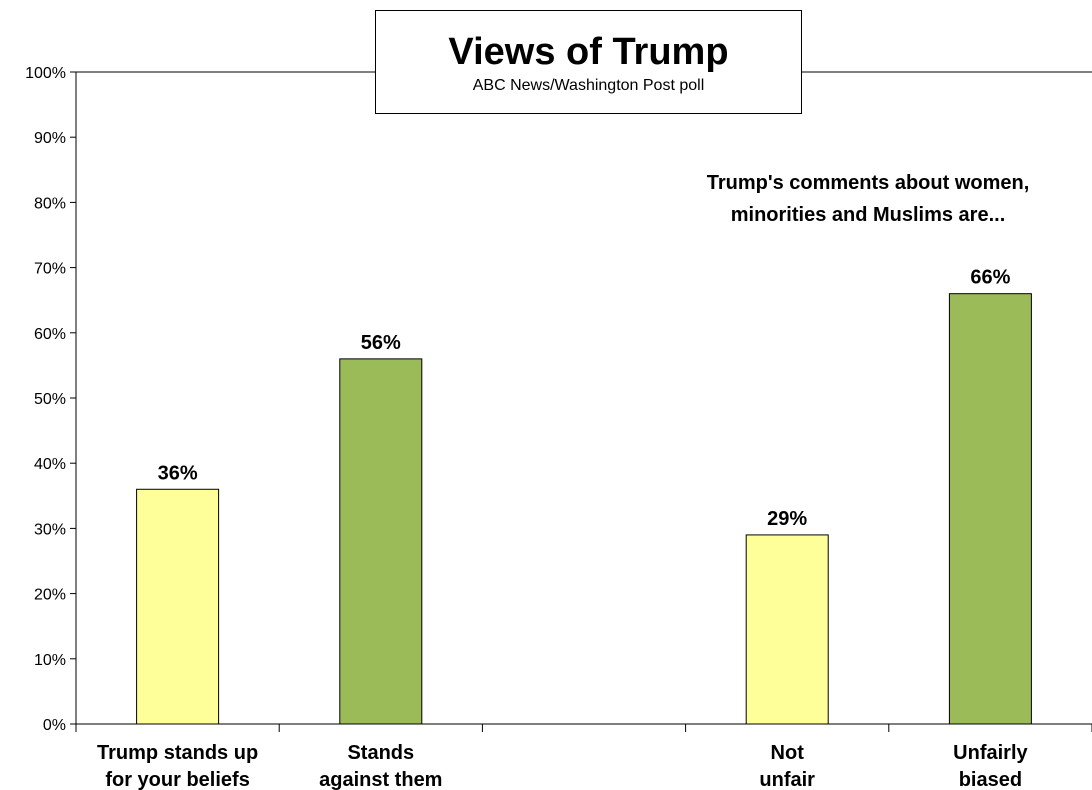 The width and height of the screenshot is (1092, 790). Describe the element at coordinates (787, 779) in the screenshot. I see `x-category-label: unfair` at that location.